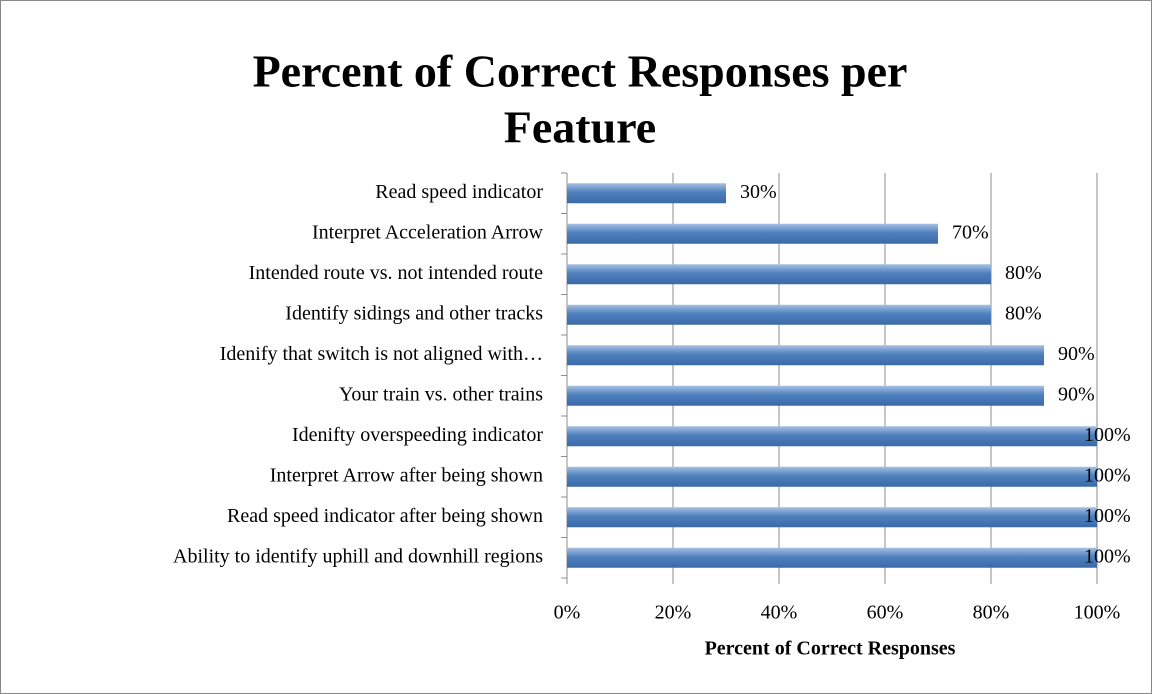 This screenshot has height=694, width=1152. I want to click on x-tick-label: 40%, so click(779, 613).